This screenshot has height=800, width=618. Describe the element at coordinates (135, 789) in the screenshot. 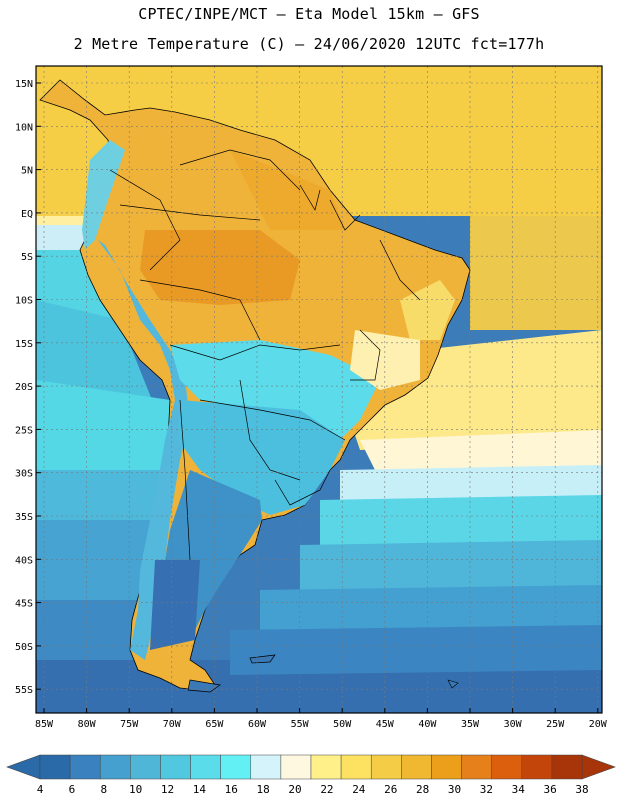

I see `colorbar-label: 10` at that location.